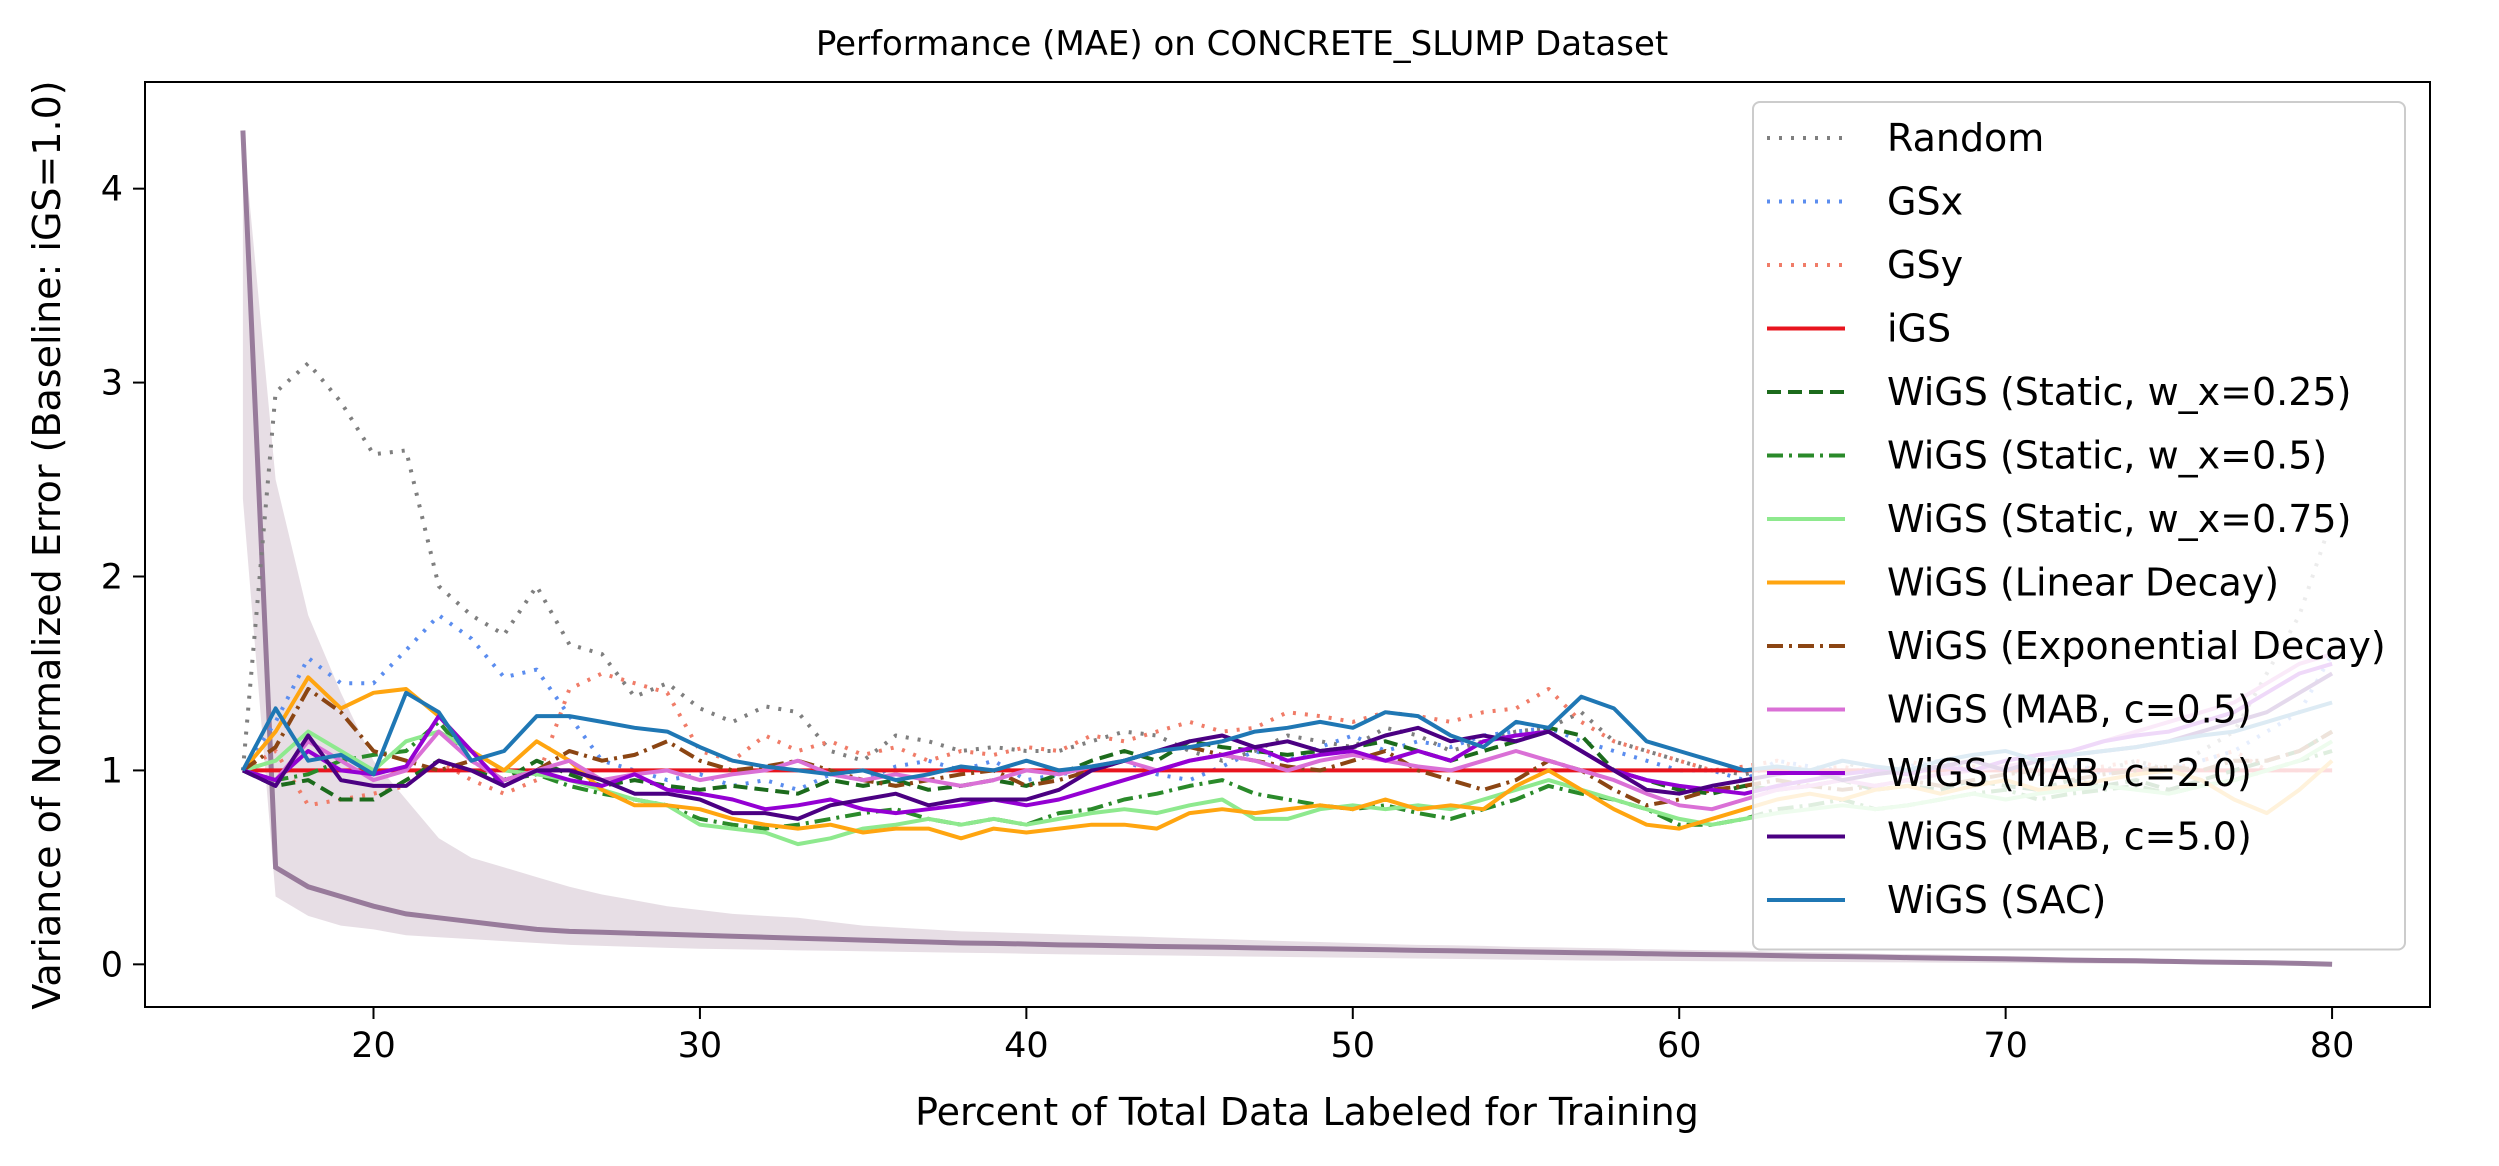  Describe the element at coordinates (2069, 710) in the screenshot. I see `legend-label: WiGS (MAB, c=0.5)` at that location.